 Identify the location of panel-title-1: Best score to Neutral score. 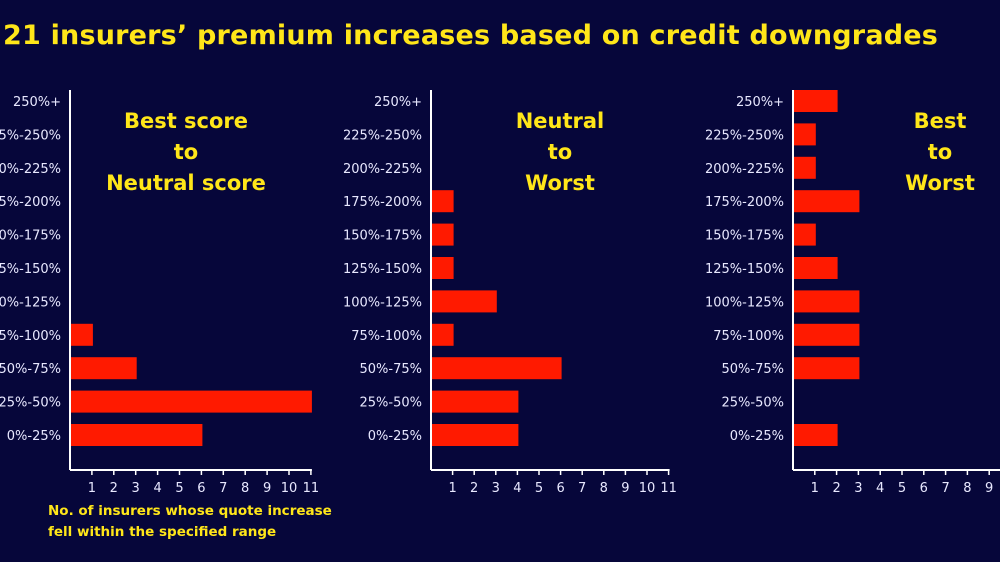
(186, 152).